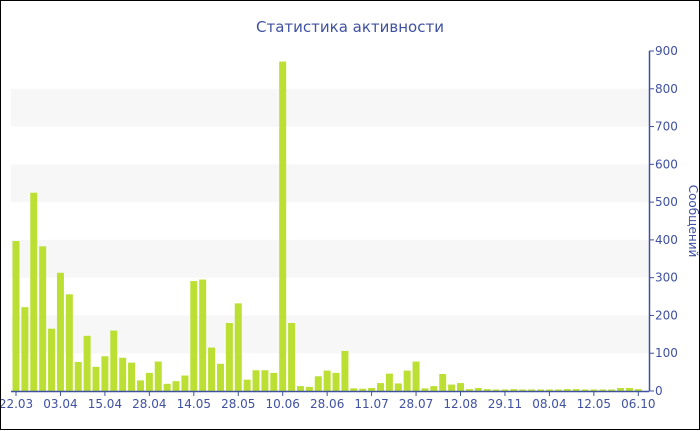  What do you see at coordinates (549, 404) in the screenshot?
I see `x-tick-label: 08.04` at bounding box center [549, 404].